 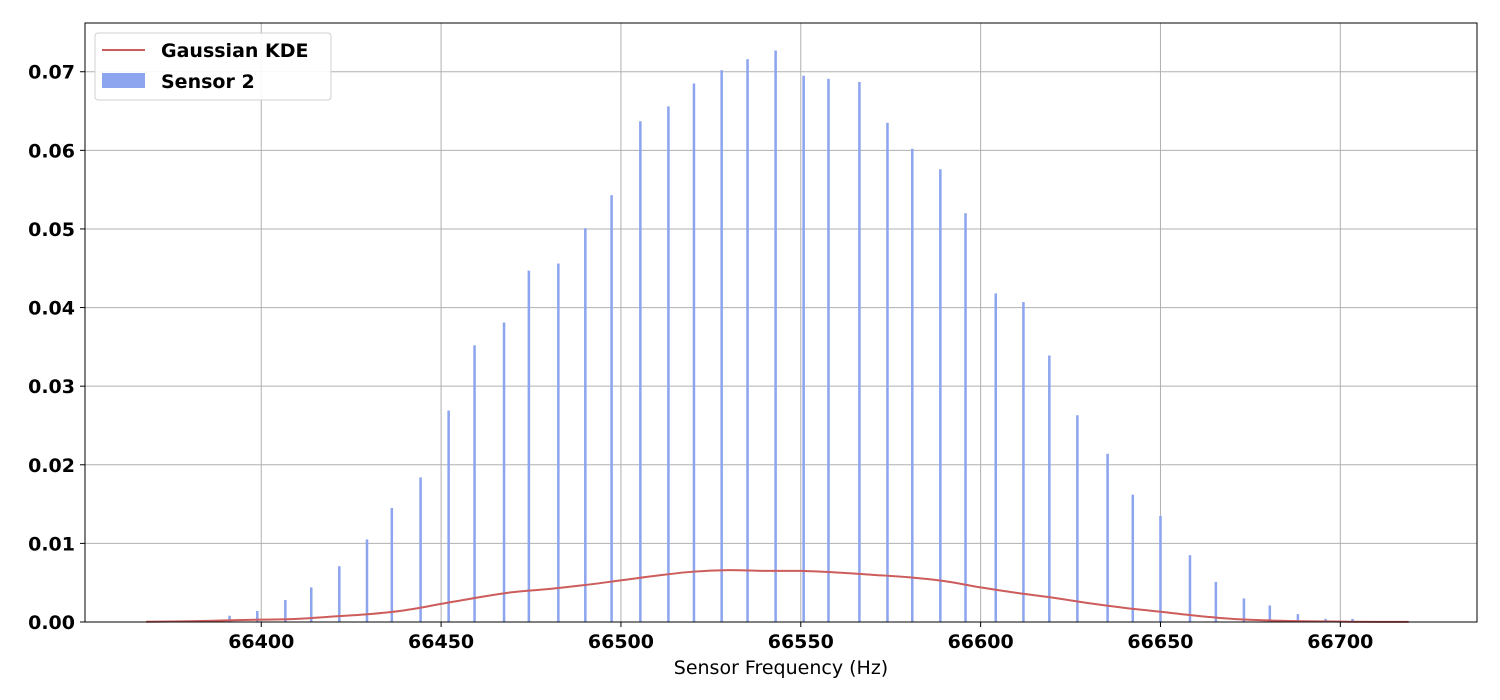 I want to click on kde-line, so click(x=777, y=596).